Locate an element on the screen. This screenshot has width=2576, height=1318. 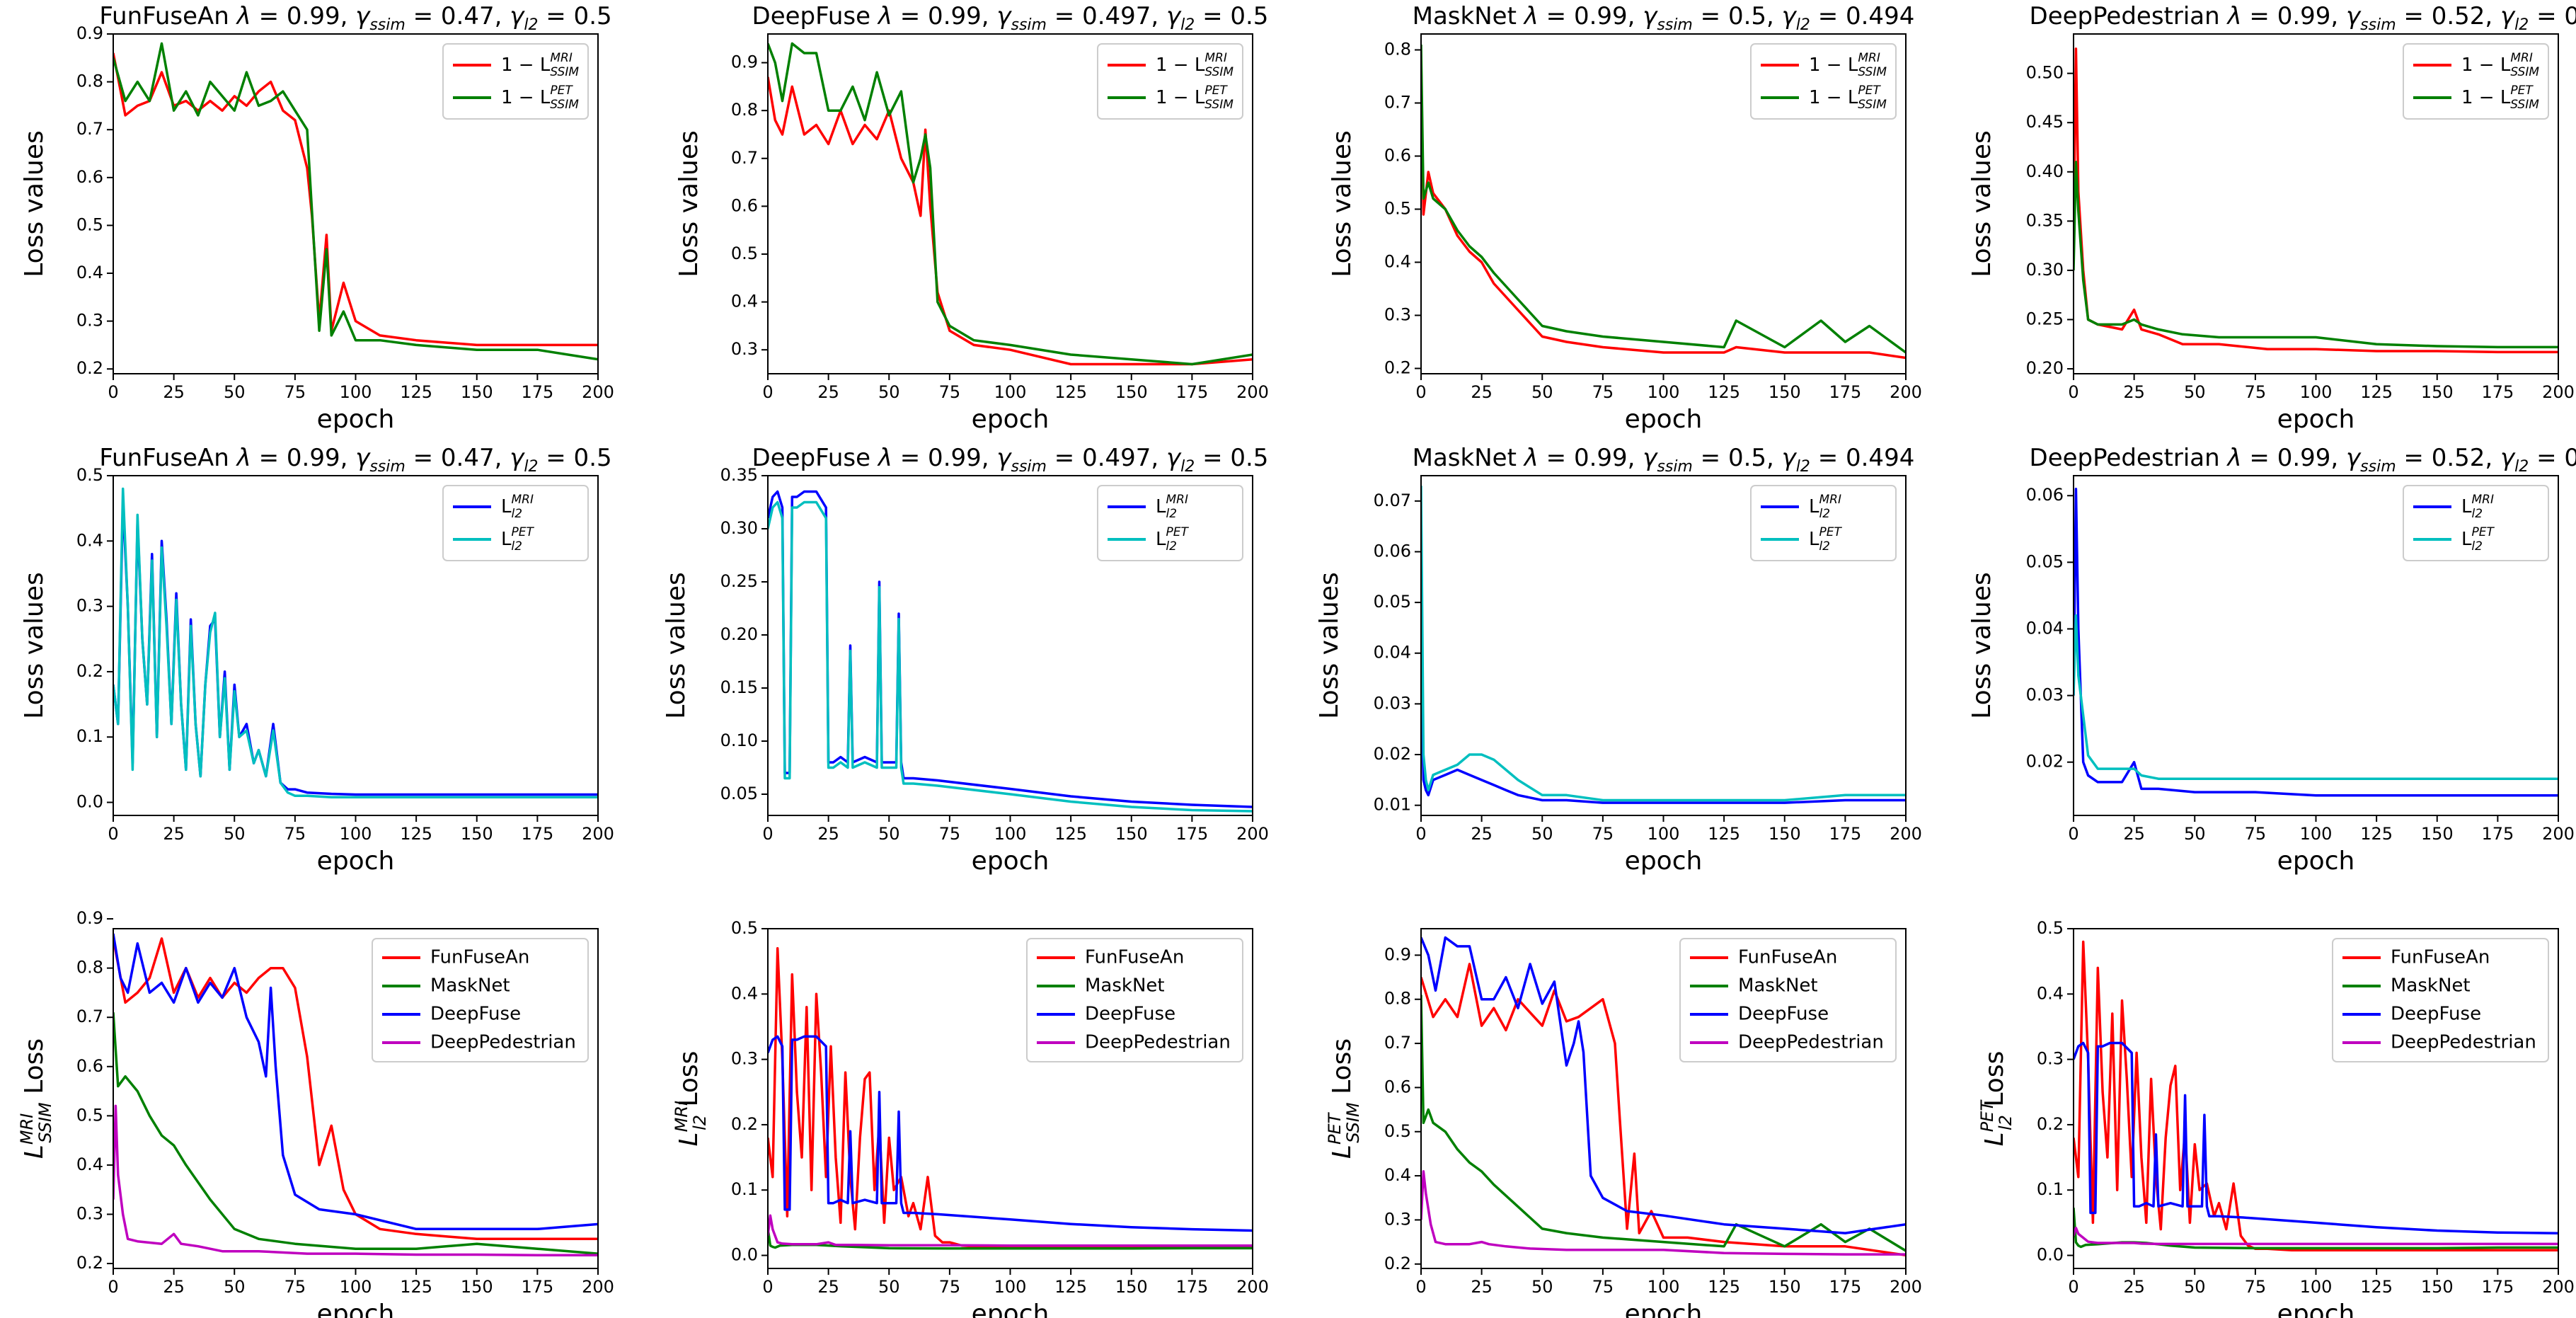
series-line-1-l-ssim-pet is located at coordinates (2316, 255).